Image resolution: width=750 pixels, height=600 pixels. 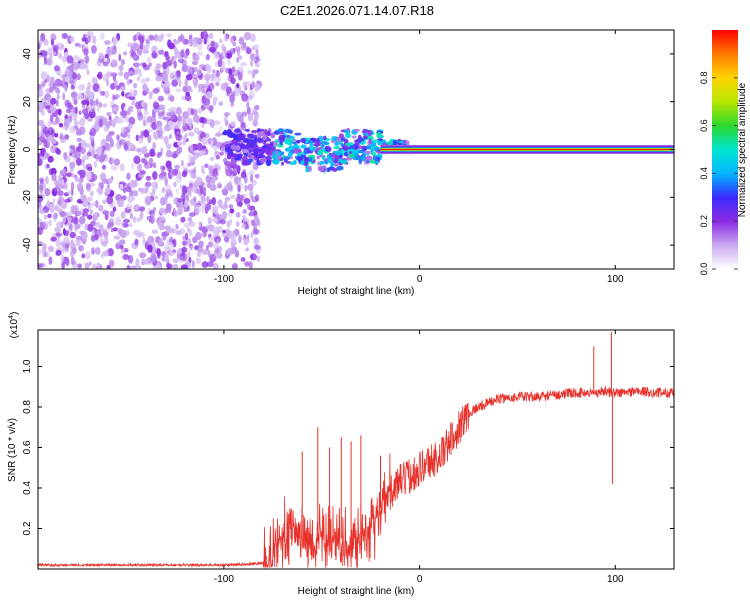 What do you see at coordinates (420, 579) in the screenshot?
I see `snr-xtick-label: 0` at bounding box center [420, 579].